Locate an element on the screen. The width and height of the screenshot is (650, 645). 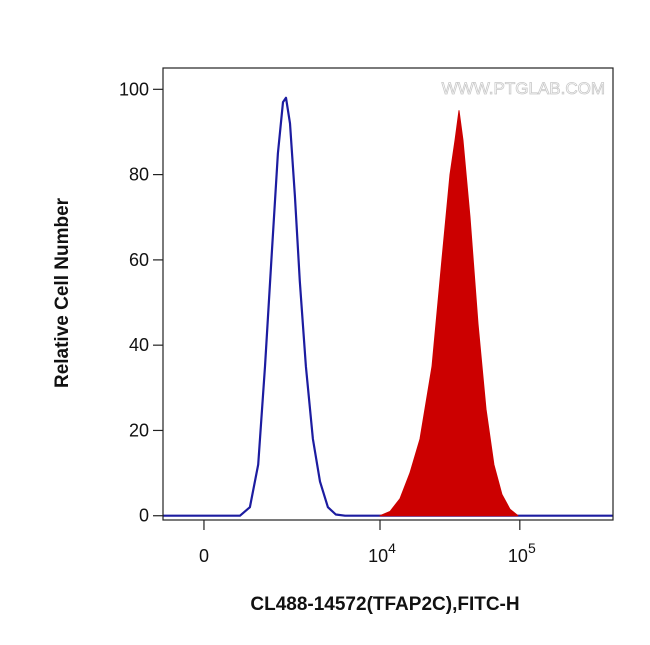
y-tick-label: 80 is located at coordinates (139, 175).